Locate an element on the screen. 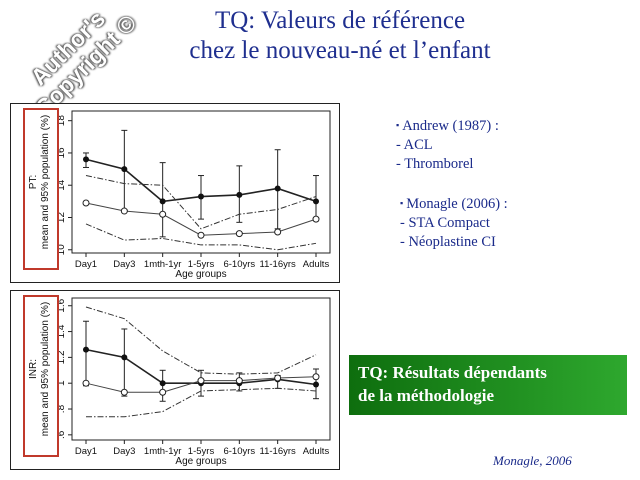  title-line-1: TQ: Valeurs de référence is located at coordinates (340, 20).